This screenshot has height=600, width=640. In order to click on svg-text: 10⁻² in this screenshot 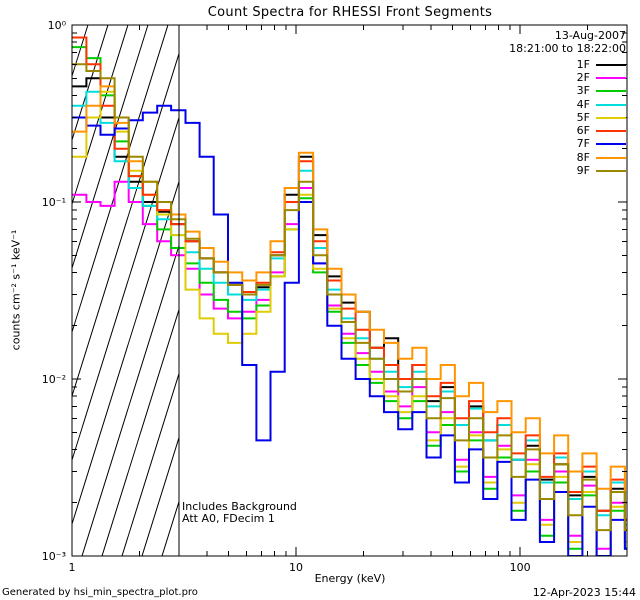, I will do `click(54, 379)`.